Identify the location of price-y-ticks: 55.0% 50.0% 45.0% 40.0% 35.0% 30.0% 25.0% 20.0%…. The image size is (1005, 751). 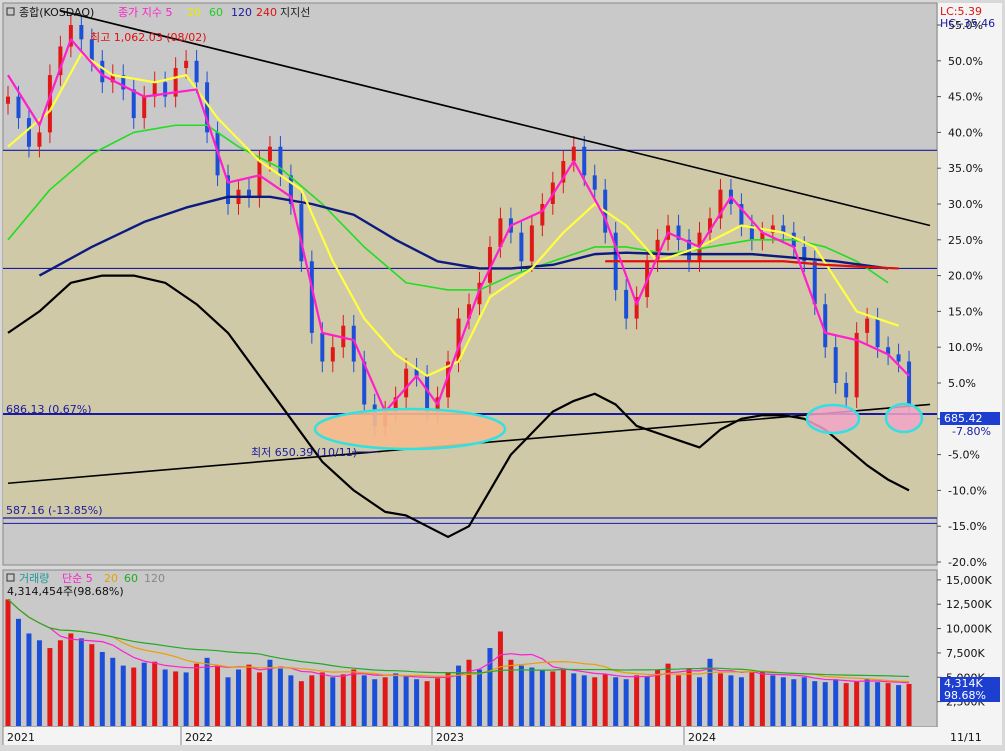
(962, 294).